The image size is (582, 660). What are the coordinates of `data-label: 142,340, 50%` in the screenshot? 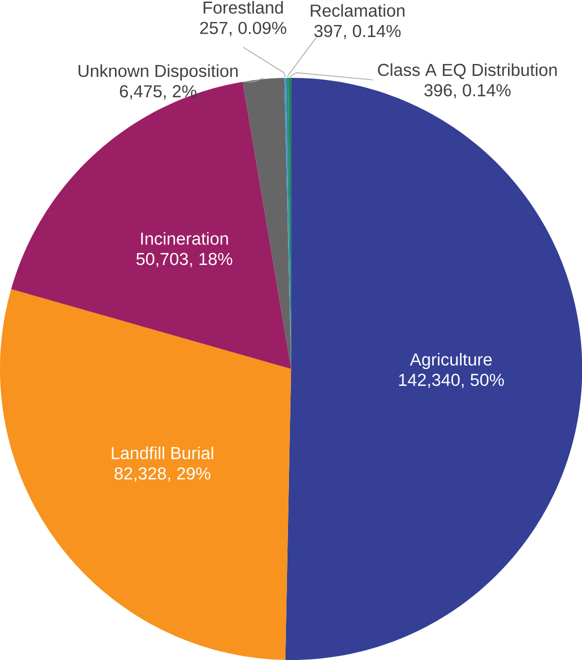 It's located at (451, 381).